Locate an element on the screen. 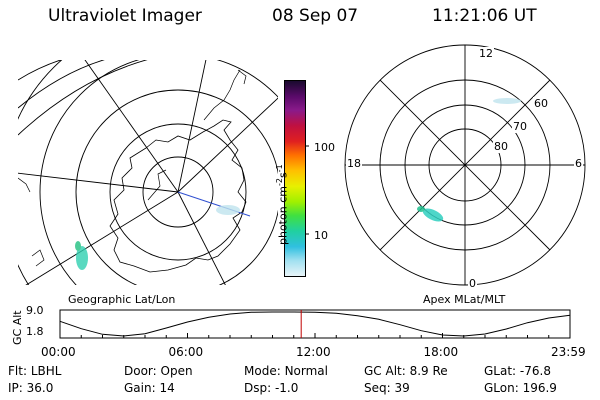 The height and width of the screenshot is (400, 600). alt-ytick-bottom: 1.8 is located at coordinates (35, 331).